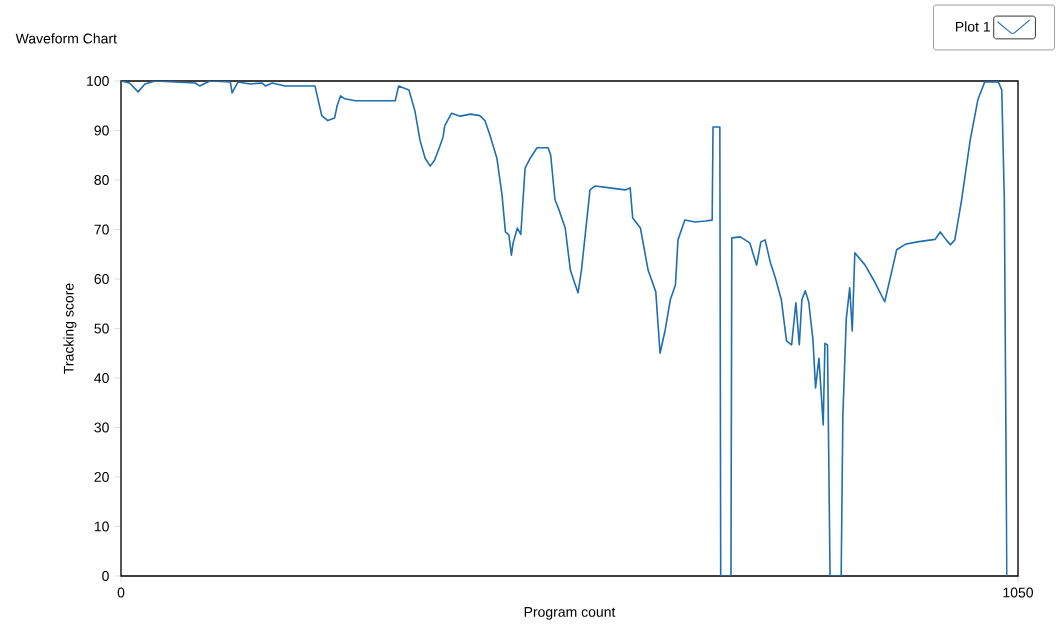  I want to click on chart-title: Waveform Chart, so click(66, 38).